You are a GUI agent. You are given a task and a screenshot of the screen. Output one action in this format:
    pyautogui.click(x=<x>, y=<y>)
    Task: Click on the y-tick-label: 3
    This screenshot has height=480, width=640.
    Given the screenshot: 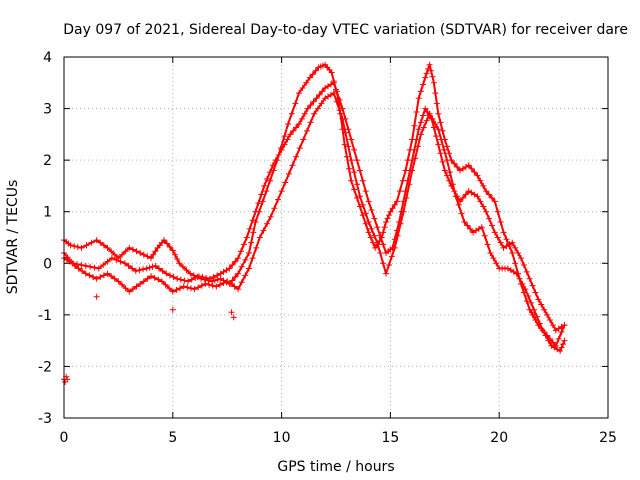 What is the action you would take?
    pyautogui.click(x=47, y=110)
    